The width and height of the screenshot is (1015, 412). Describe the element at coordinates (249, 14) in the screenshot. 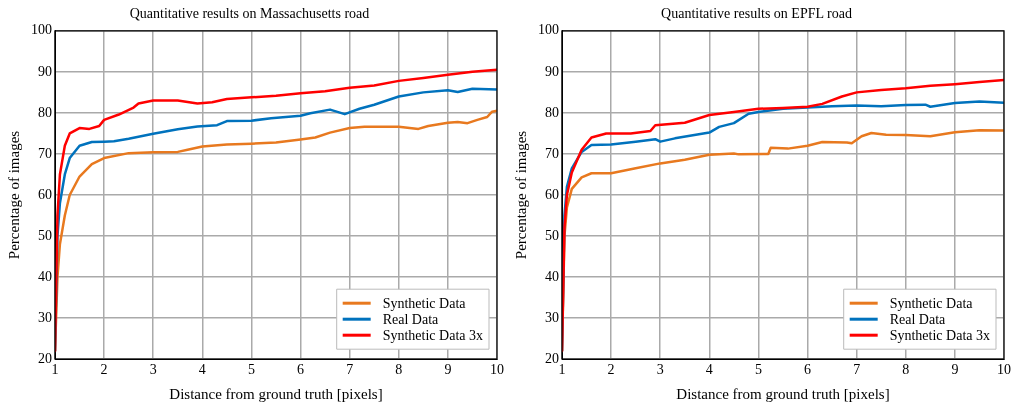

I see `chart-title: Quantitative results on Massachusetts road` at that location.